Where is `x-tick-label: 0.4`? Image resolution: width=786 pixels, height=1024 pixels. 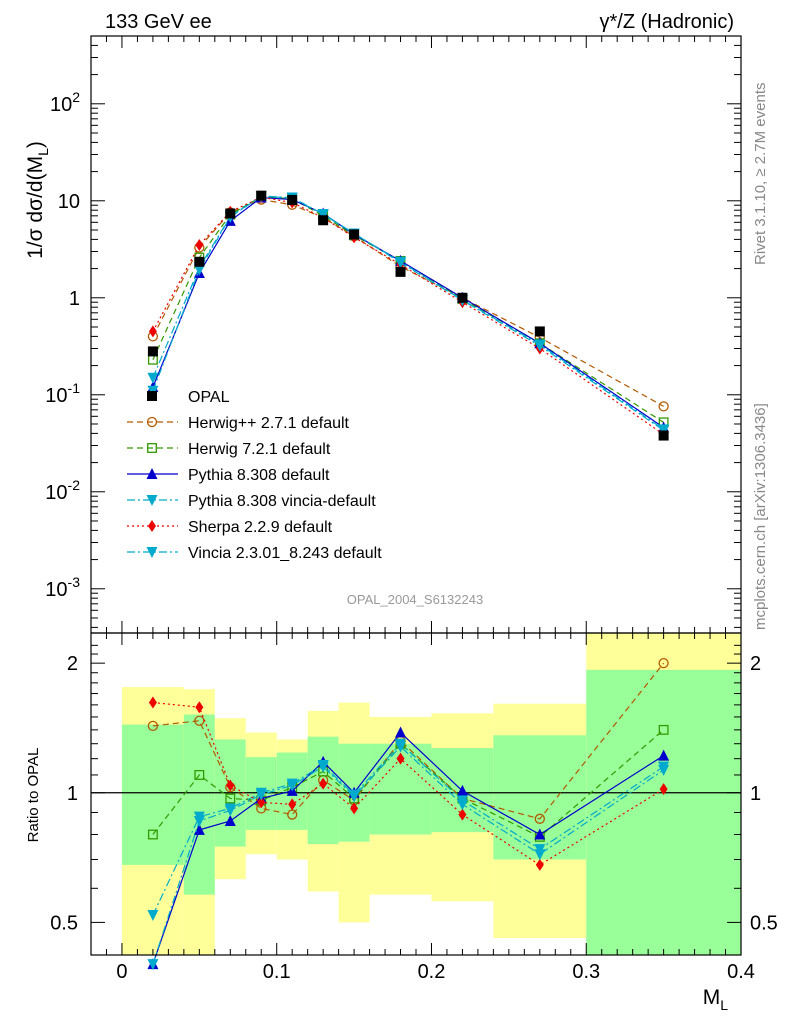 x-tick-label: 0.4 is located at coordinates (741, 972).